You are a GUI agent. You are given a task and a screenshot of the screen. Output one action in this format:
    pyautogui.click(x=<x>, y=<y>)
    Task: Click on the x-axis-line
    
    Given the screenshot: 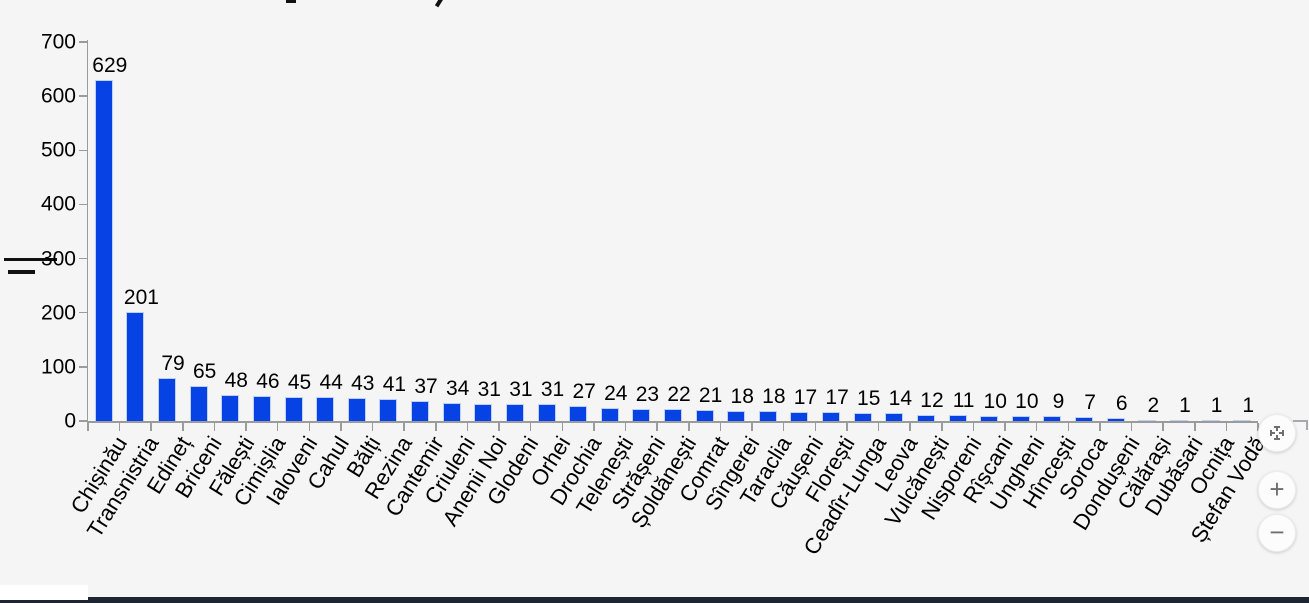 What is the action you would take?
    pyautogui.click(x=672, y=422)
    